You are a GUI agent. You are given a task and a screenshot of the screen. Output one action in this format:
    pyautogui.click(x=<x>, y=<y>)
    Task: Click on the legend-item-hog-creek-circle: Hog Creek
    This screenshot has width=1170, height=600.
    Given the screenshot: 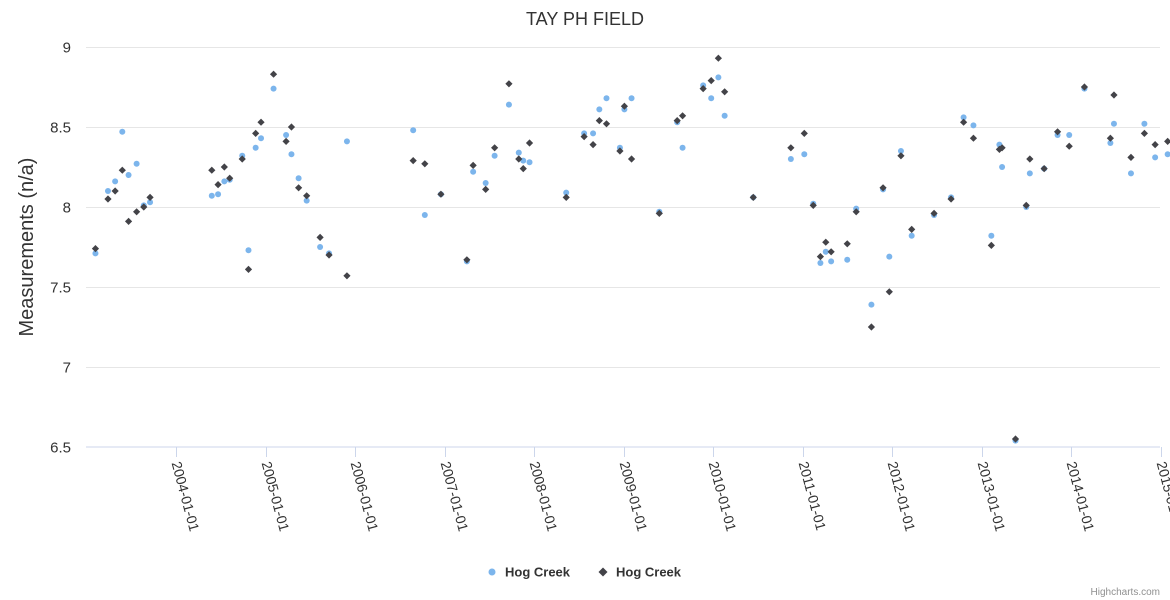 What is the action you would take?
    pyautogui.click(x=529, y=572)
    